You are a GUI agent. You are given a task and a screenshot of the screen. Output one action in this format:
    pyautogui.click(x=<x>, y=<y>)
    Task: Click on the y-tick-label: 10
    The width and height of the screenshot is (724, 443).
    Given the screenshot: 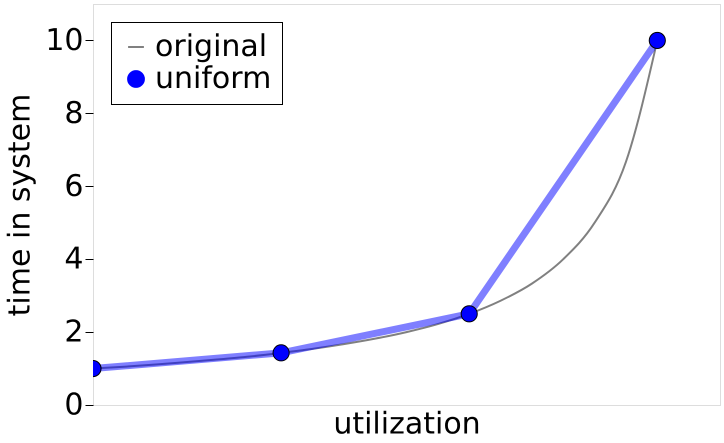 What is the action you would take?
    pyautogui.click(x=64, y=40)
    